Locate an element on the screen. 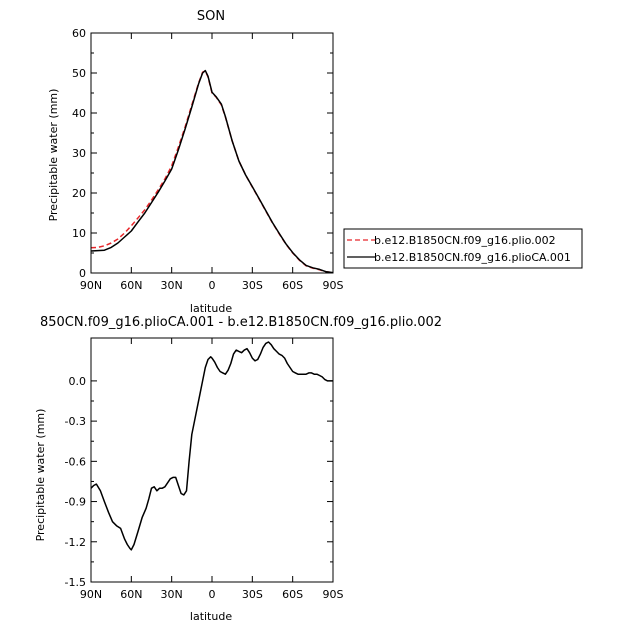 Image resolution: width=628 pixels, height=628 pixels. top-plot-area is located at coordinates (212, 171).